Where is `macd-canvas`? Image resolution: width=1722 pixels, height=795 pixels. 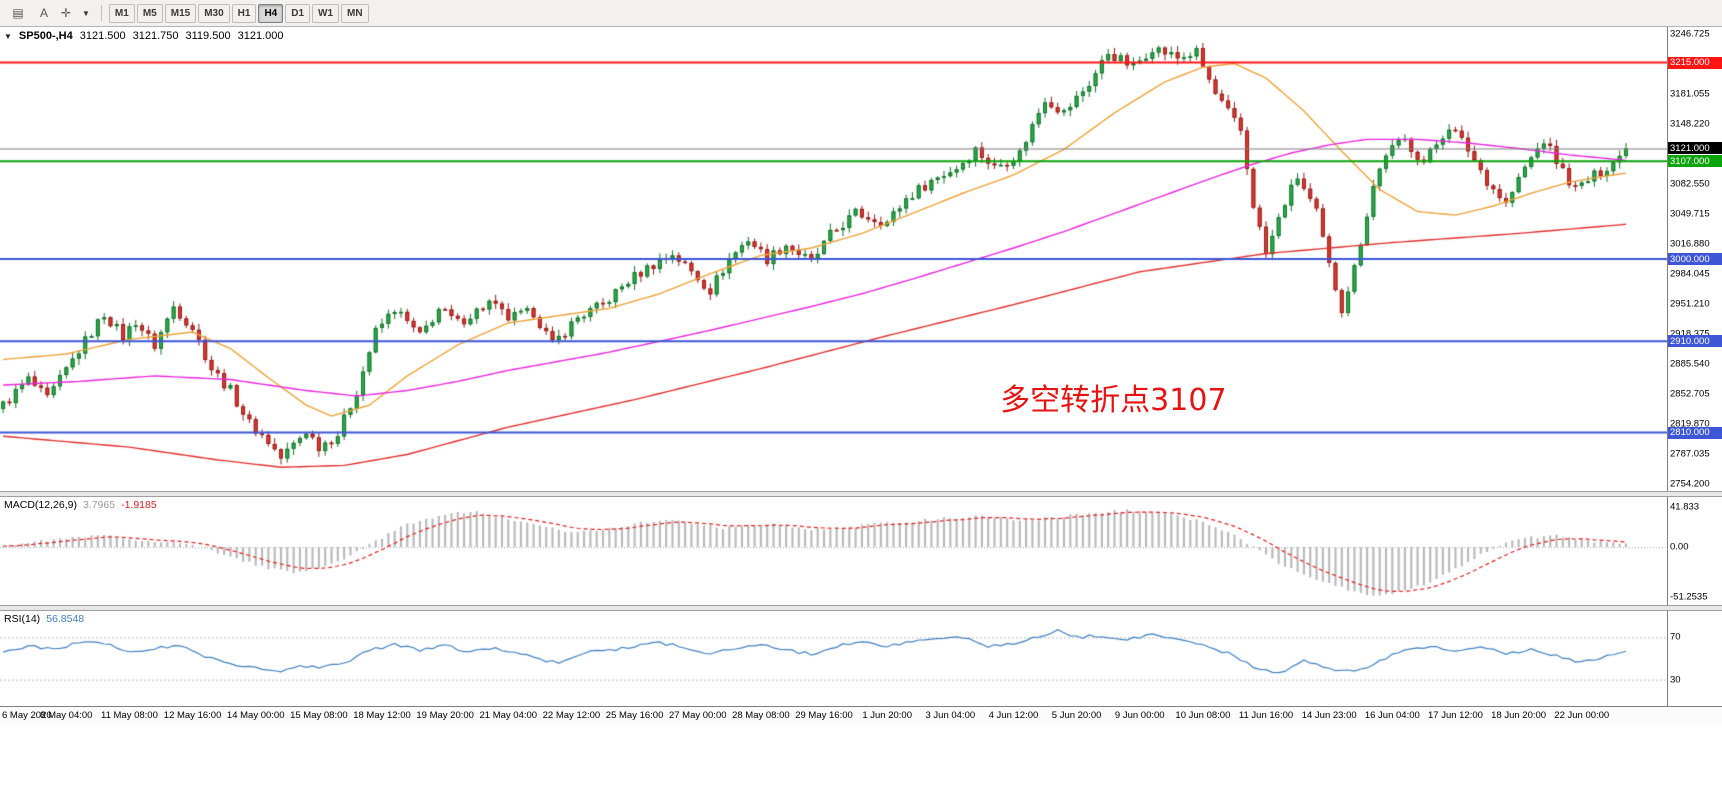 macd-canvas is located at coordinates (833, 551).